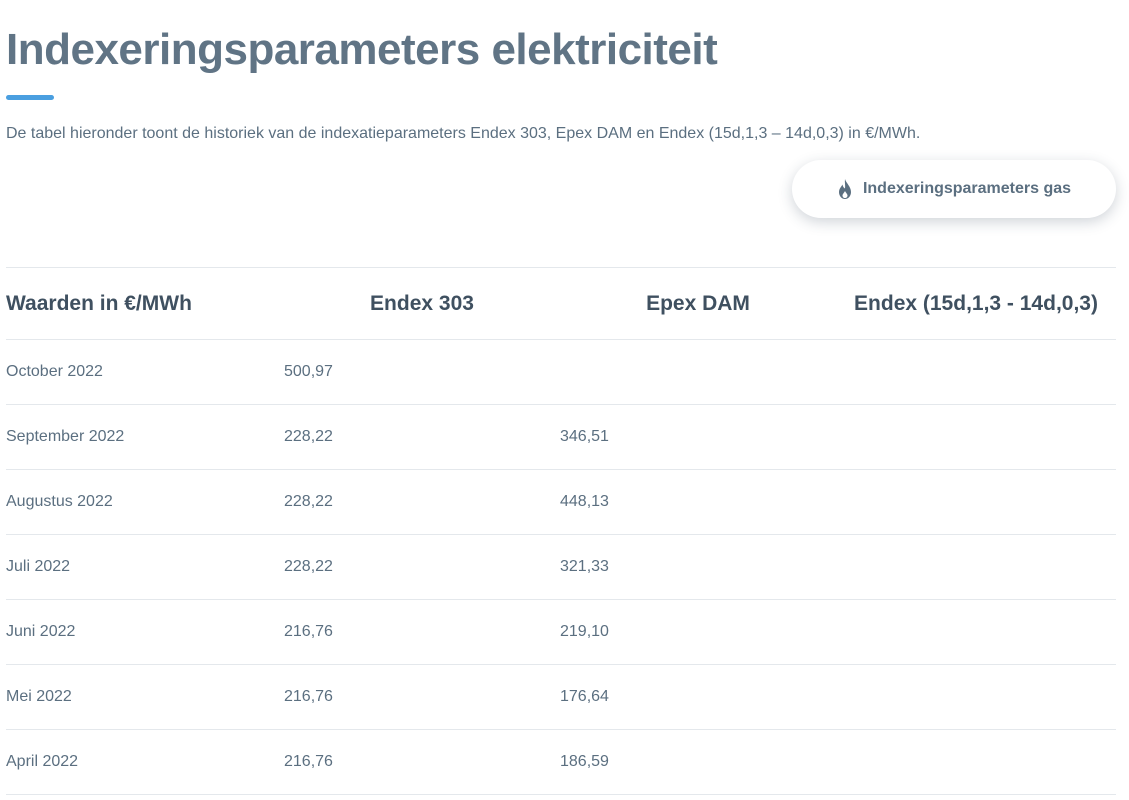  What do you see at coordinates (698, 372) in the screenshot?
I see `cell-epex-dam` at bounding box center [698, 372].